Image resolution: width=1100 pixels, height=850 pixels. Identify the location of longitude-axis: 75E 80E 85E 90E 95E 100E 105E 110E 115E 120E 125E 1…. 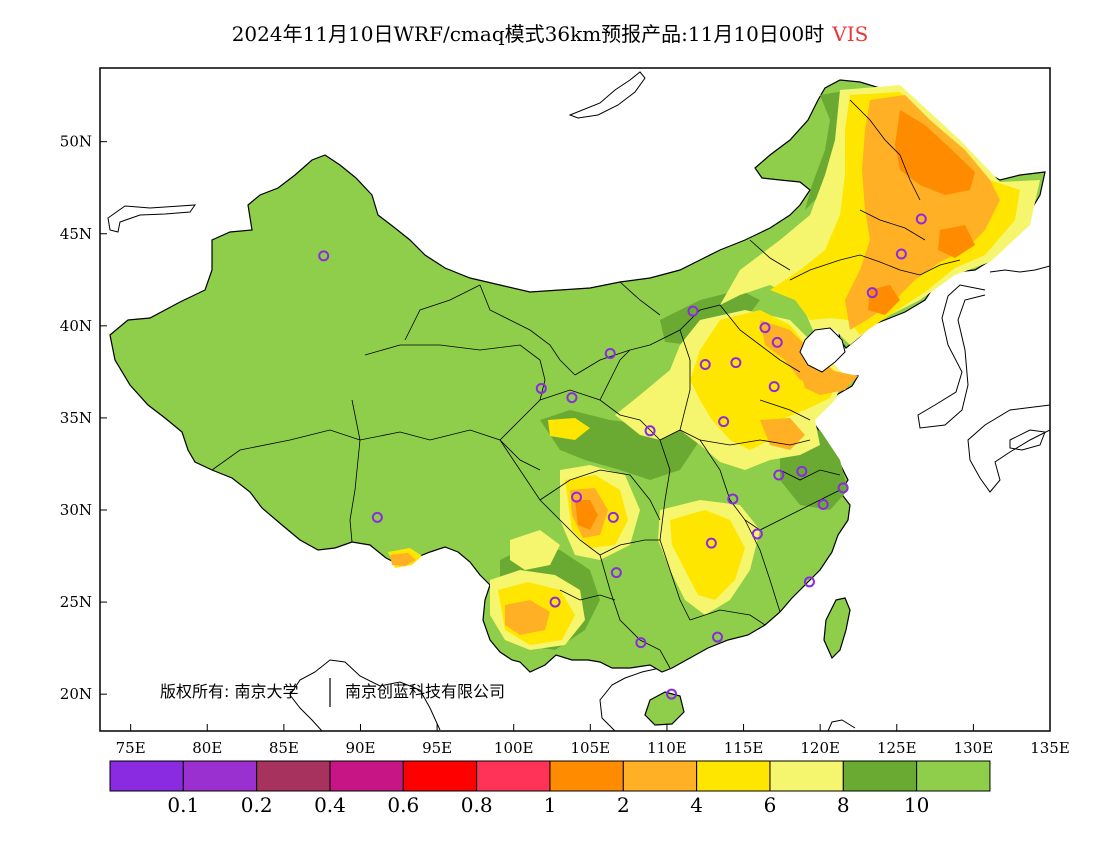
(593, 740).